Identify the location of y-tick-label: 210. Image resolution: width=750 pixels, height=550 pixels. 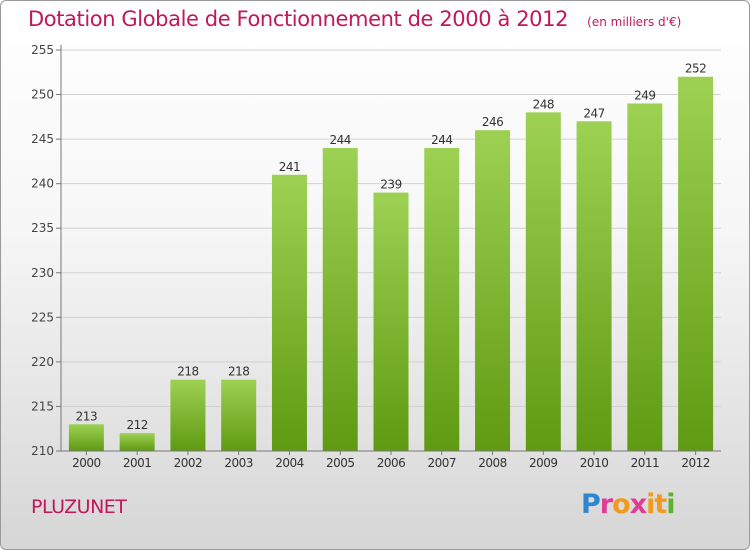
(42, 451).